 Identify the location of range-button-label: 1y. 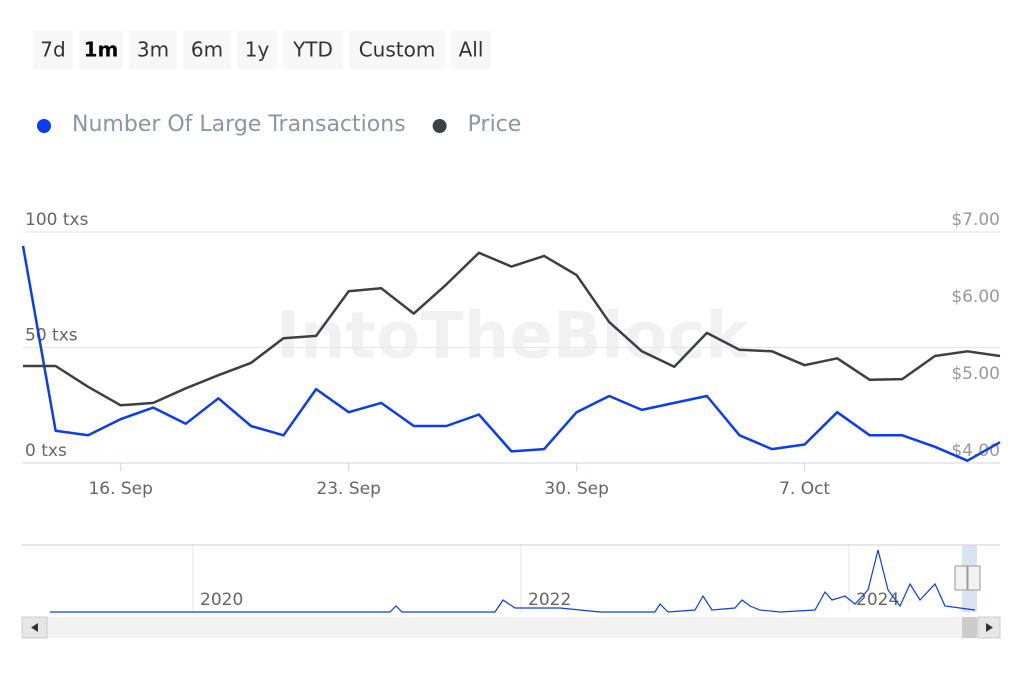
(257, 50).